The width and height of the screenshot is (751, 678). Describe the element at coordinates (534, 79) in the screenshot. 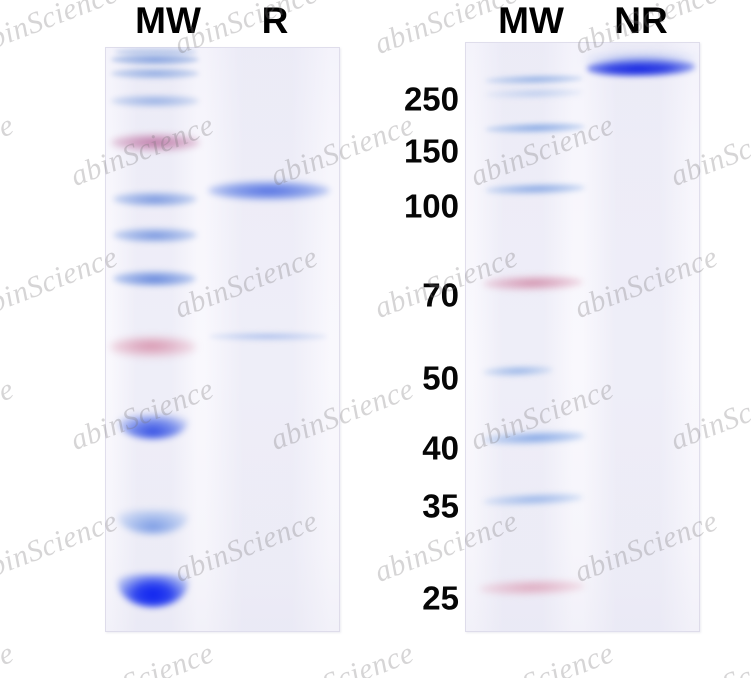

I see `ladder-band-250-right` at that location.